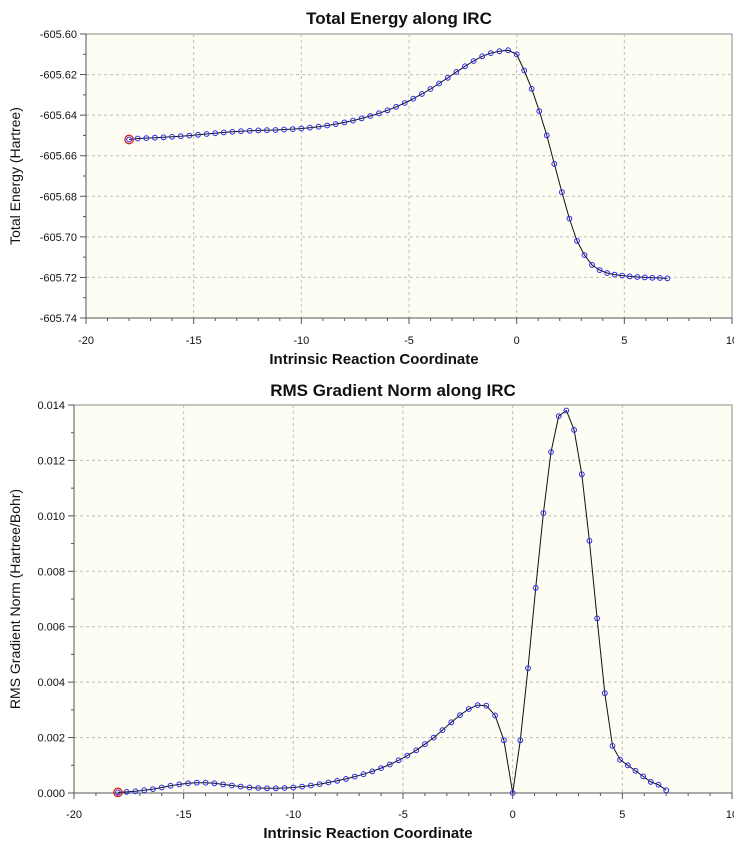 The image size is (734, 850). Describe the element at coordinates (513, 815) in the screenshot. I see `x-tick-label: 0` at that location.